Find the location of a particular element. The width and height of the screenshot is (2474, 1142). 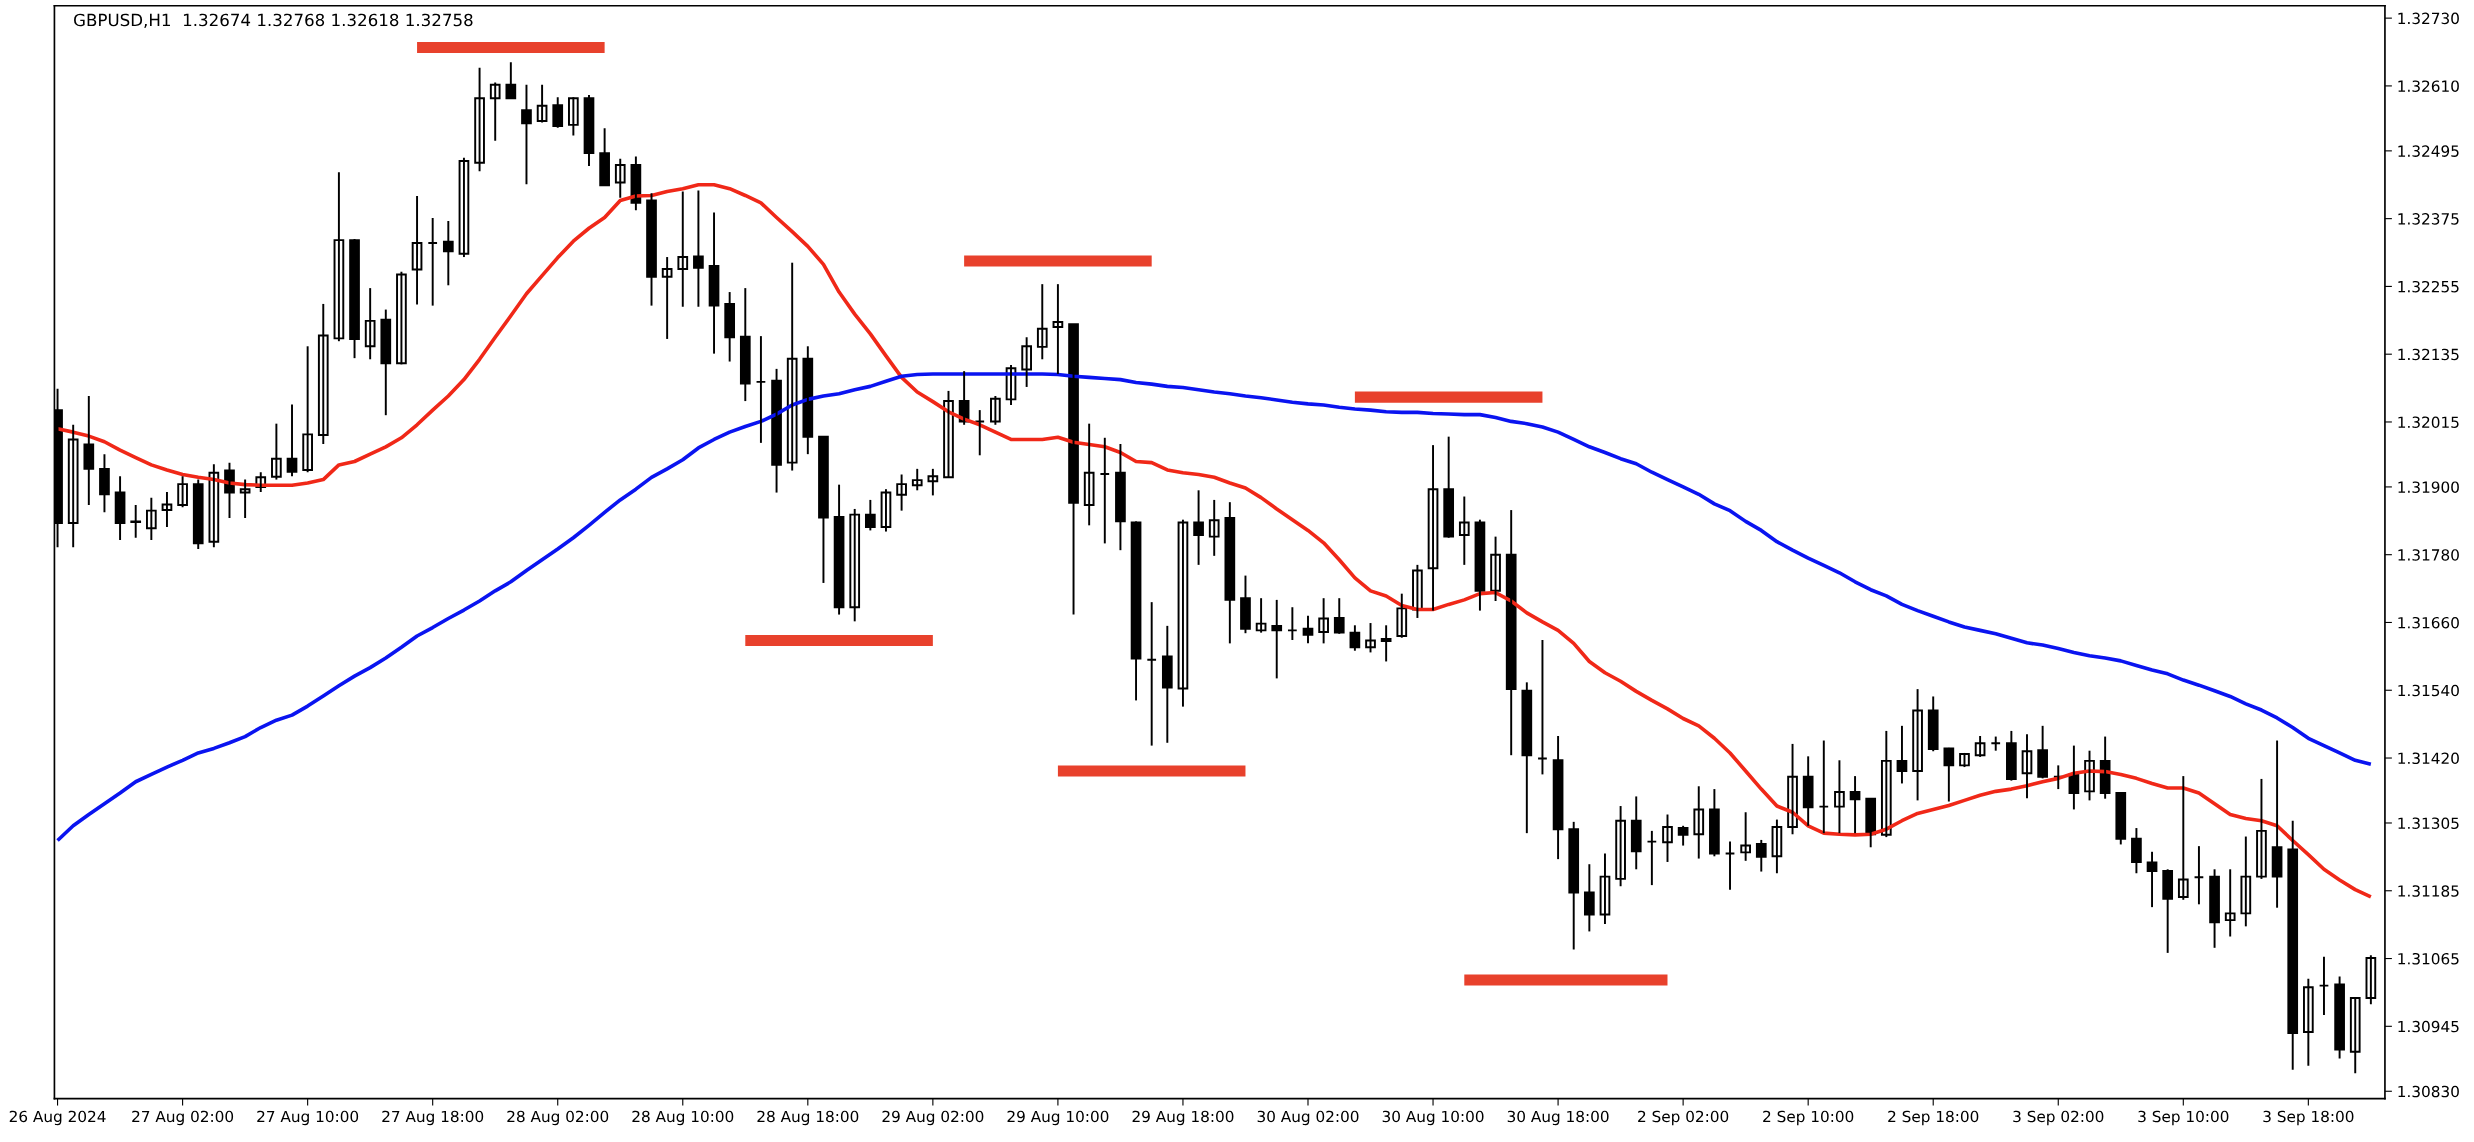

x-tick-label: 29 Aug 10:00 is located at coordinates (1058, 1118).